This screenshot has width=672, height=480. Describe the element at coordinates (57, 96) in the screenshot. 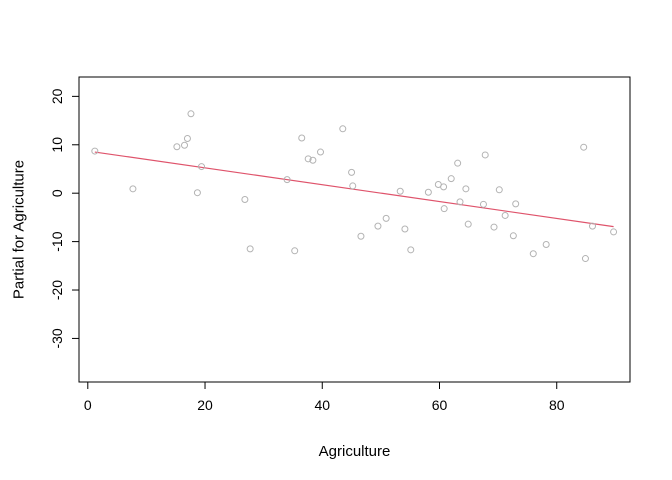

I see `y-tick-label: 20` at that location.